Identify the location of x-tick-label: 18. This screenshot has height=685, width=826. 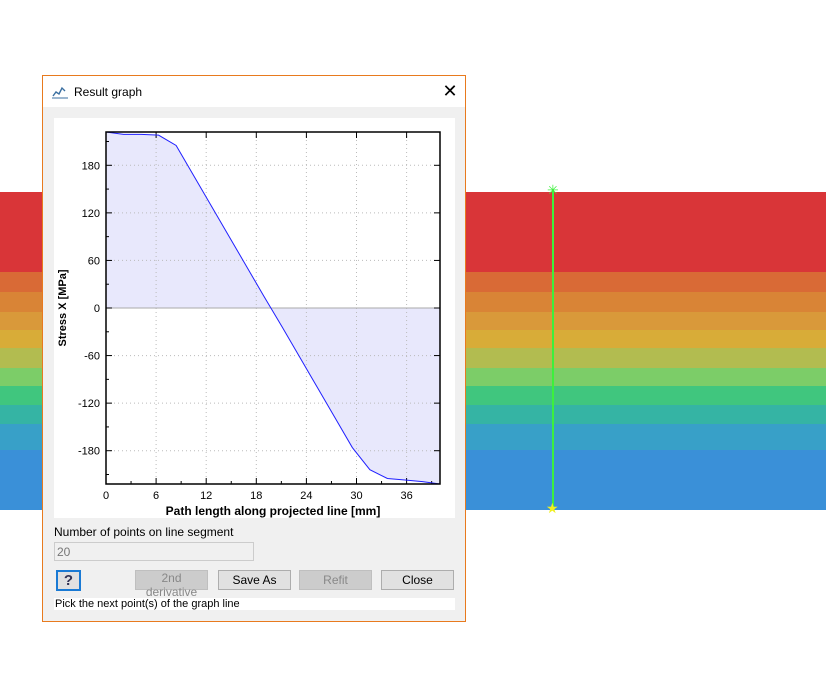
(256, 496).